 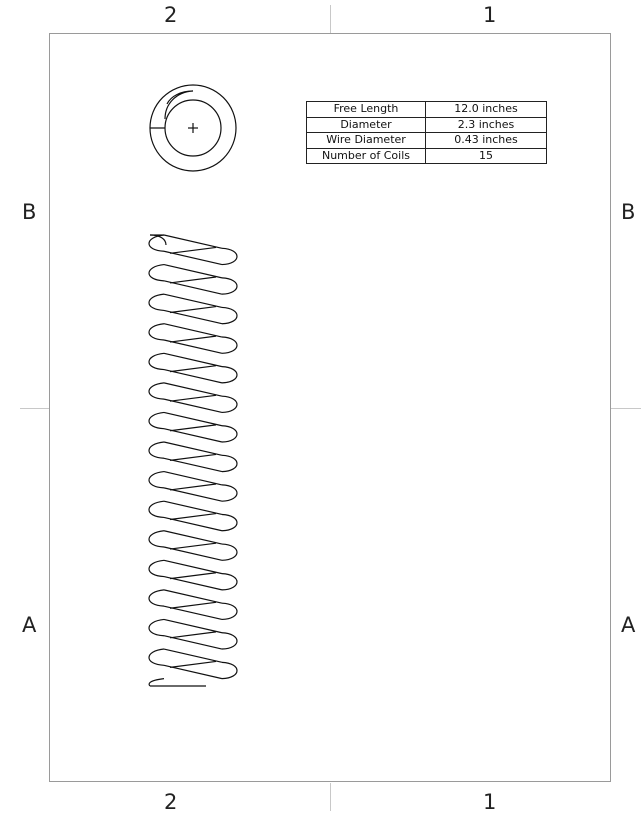 I want to click on spec-value: 2.3 inches, so click(x=486, y=124).